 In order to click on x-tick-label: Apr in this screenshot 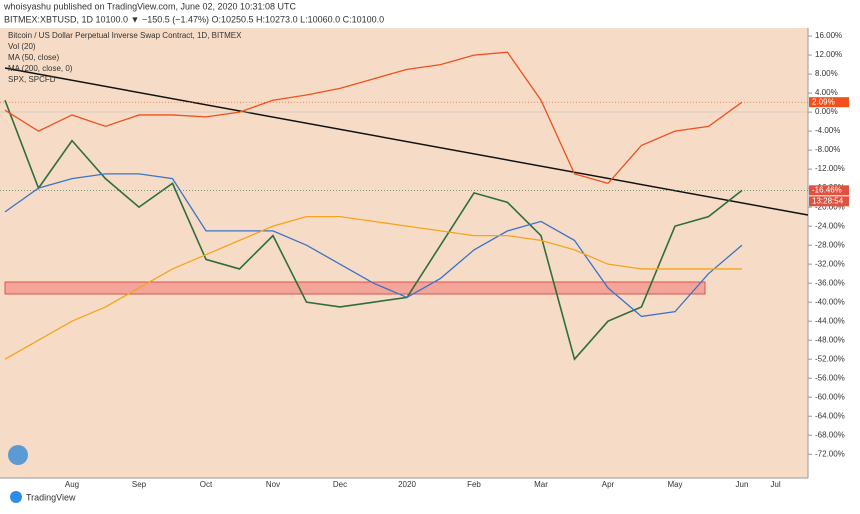, I will do `click(608, 484)`.